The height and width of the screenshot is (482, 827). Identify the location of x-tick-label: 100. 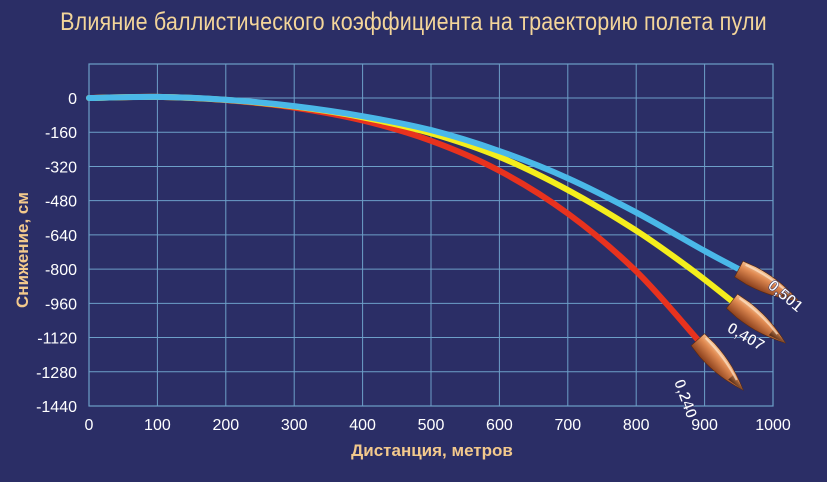
(157, 425).